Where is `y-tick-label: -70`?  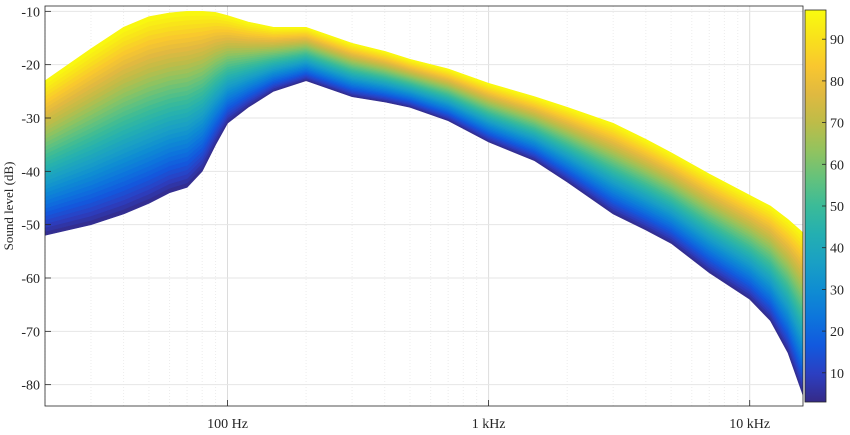
y-tick-label: -70 is located at coordinates (30, 332).